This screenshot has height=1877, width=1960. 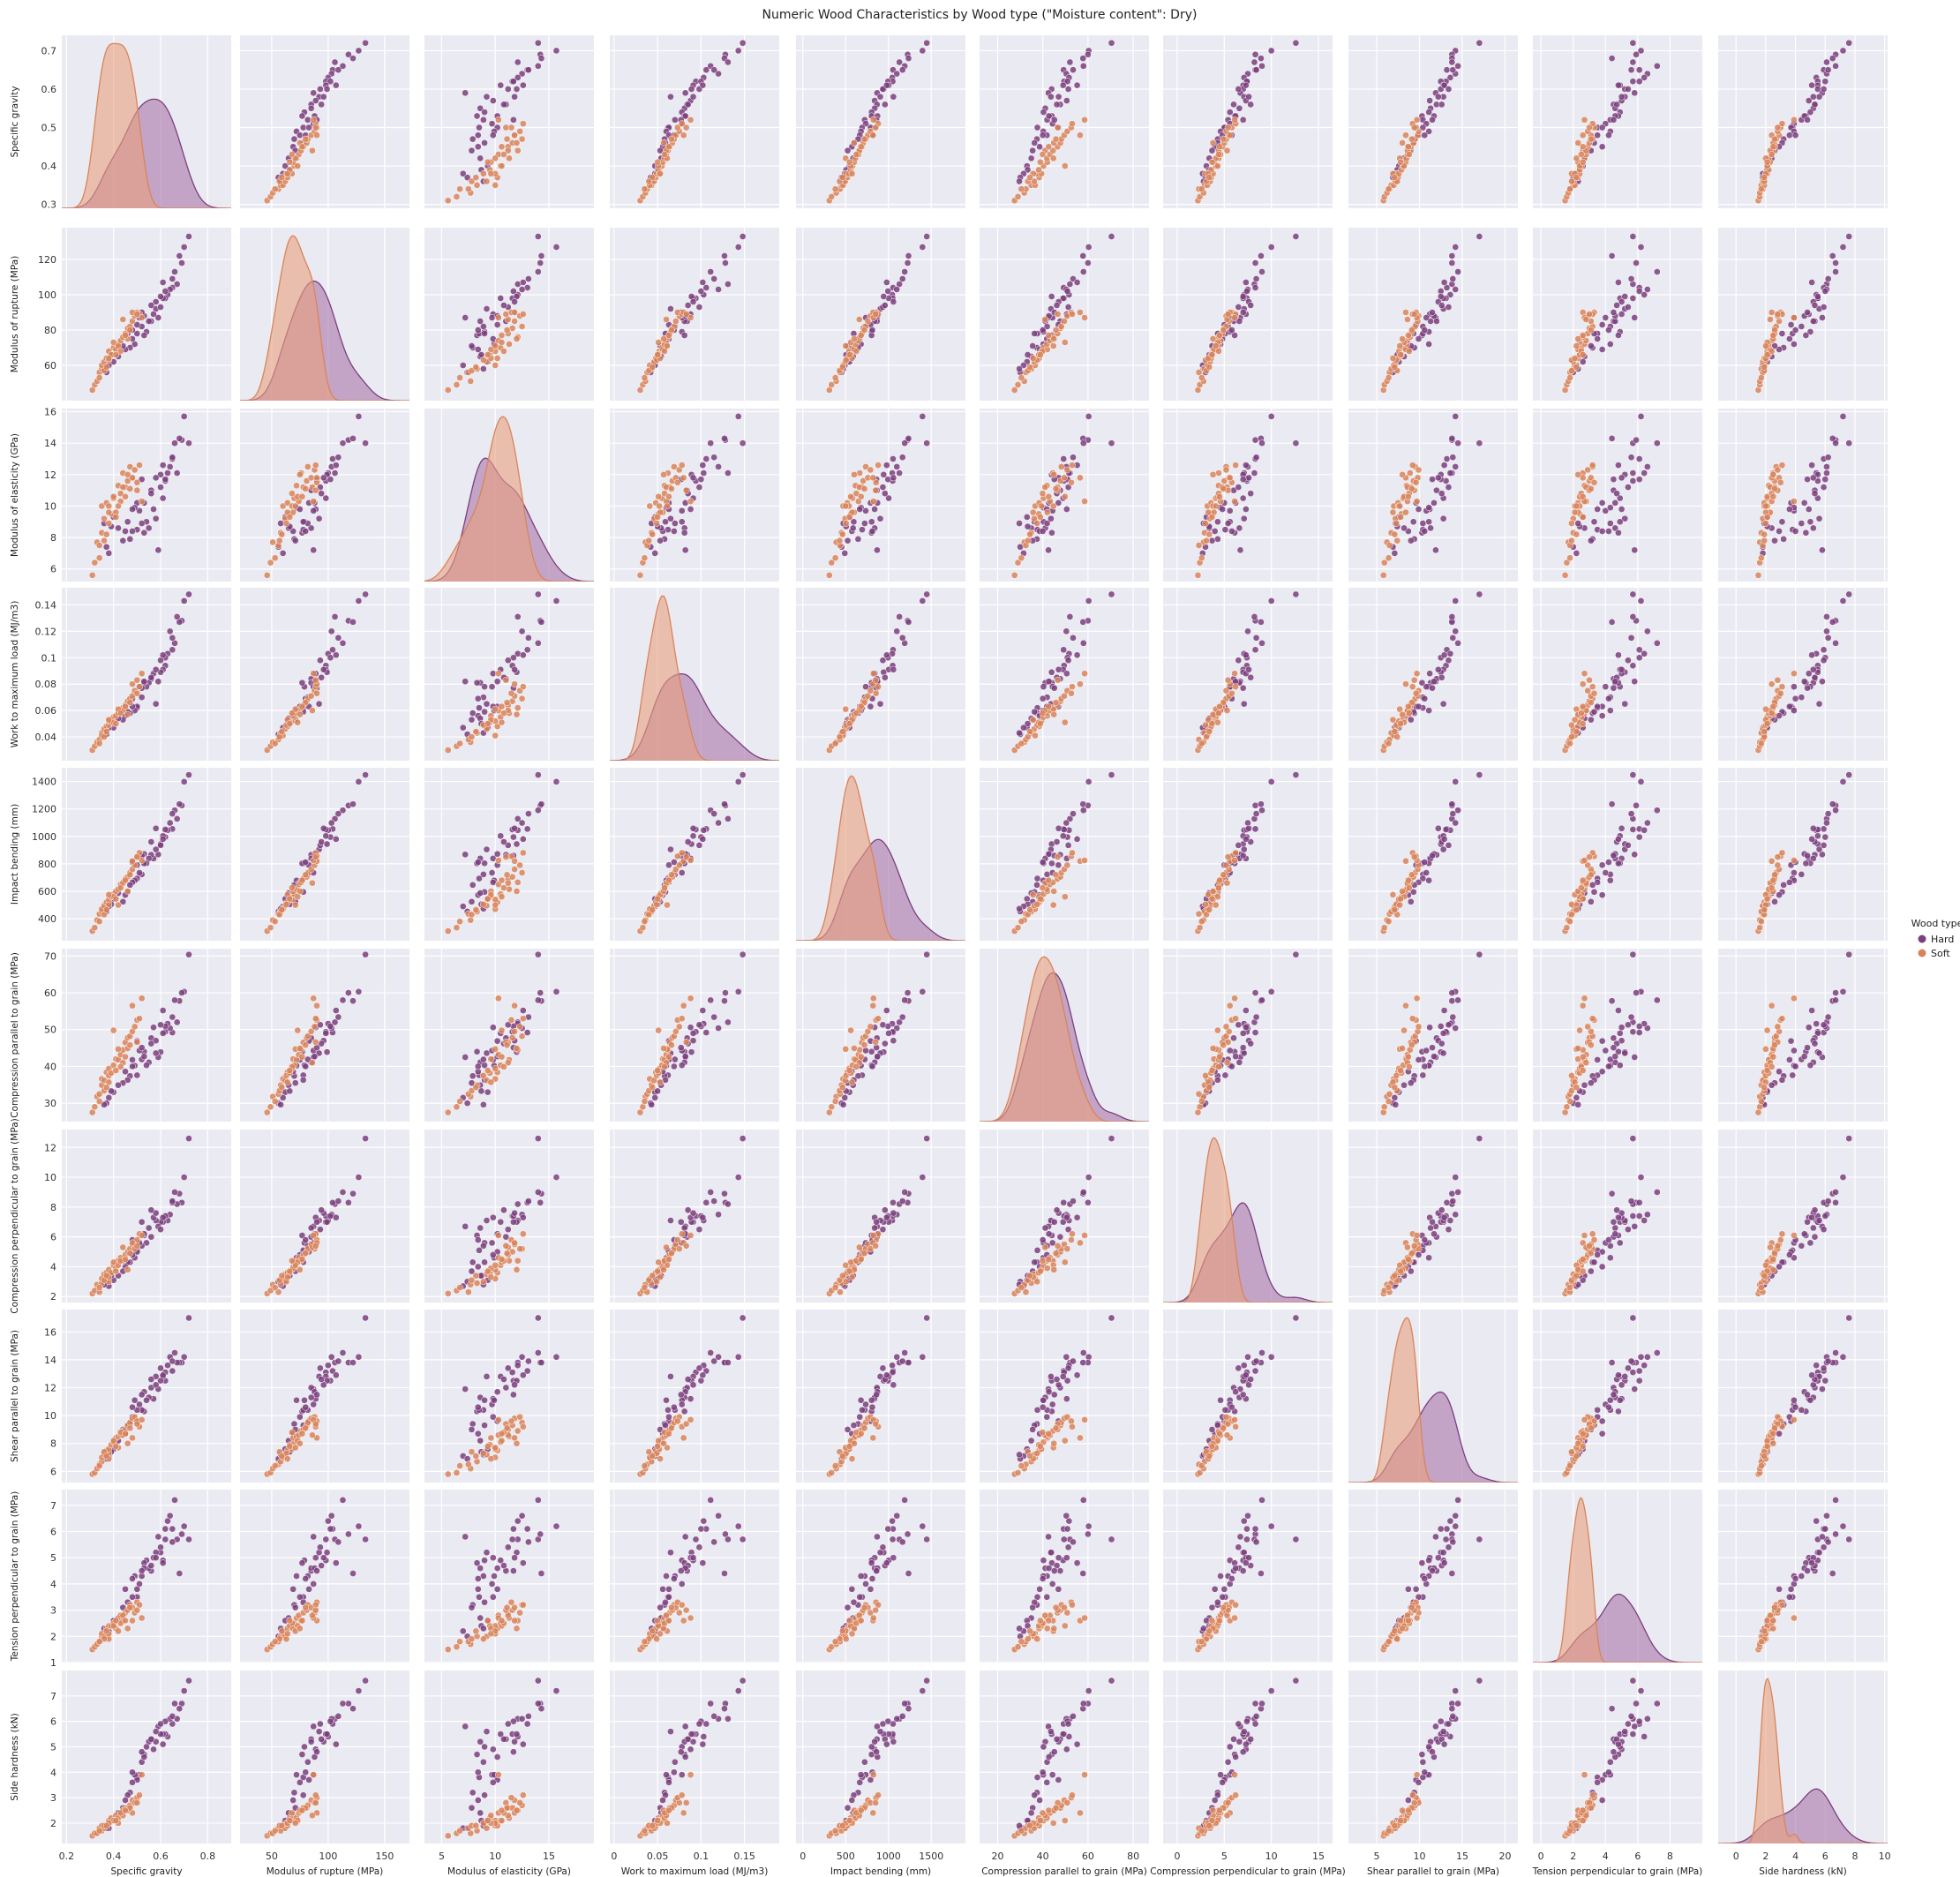 I want to click on panel-ib-vs-moe, so click(x=509, y=854).